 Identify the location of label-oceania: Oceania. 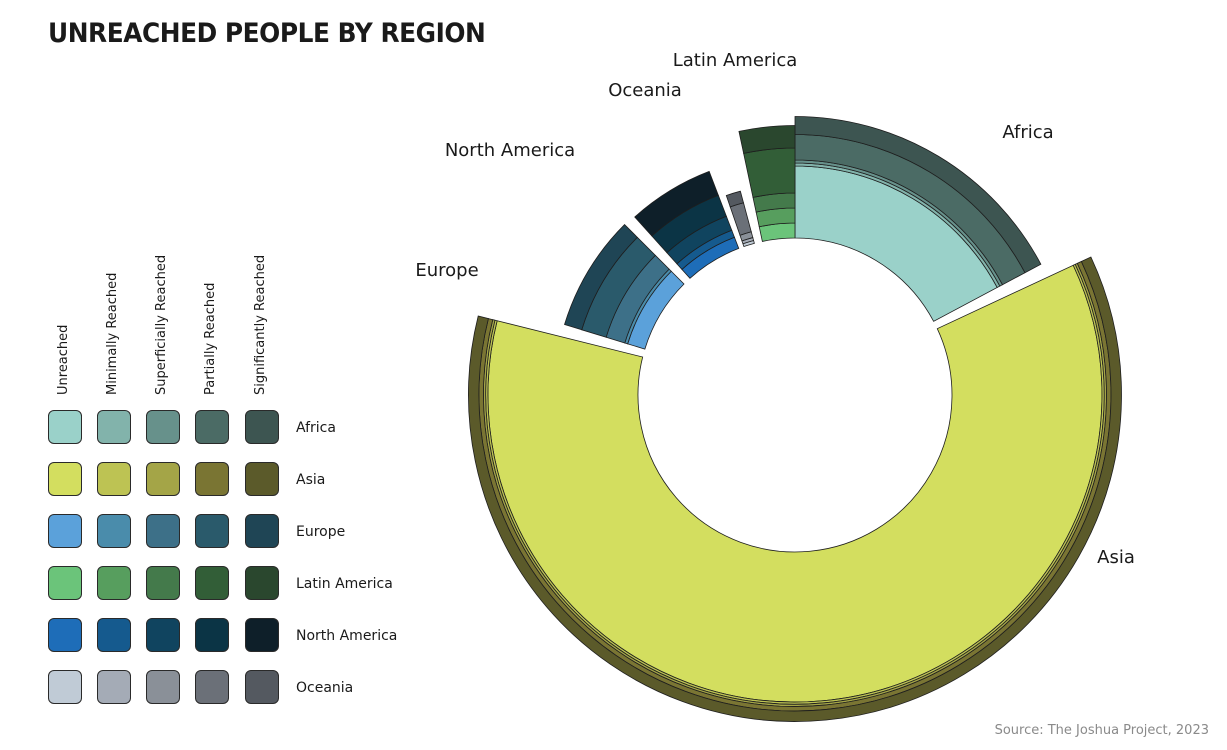
(645, 90).